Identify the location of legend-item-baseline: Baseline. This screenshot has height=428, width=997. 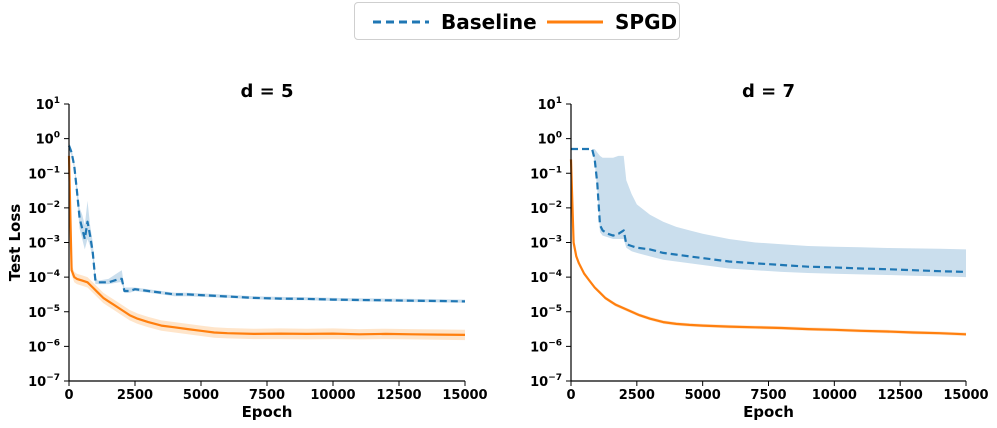
(455, 22).